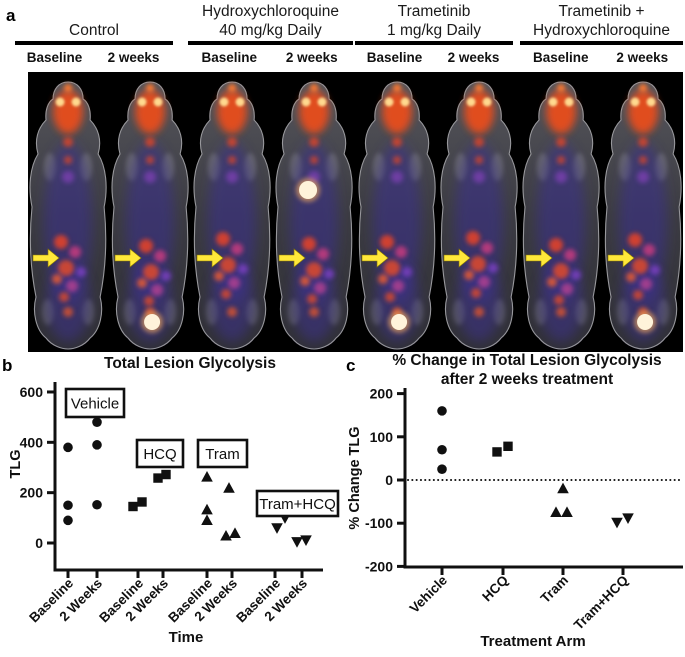 The height and width of the screenshot is (657, 685). Describe the element at coordinates (270, 11) in the screenshot. I see `group-title-line1: Hydroxychloroquine` at that location.